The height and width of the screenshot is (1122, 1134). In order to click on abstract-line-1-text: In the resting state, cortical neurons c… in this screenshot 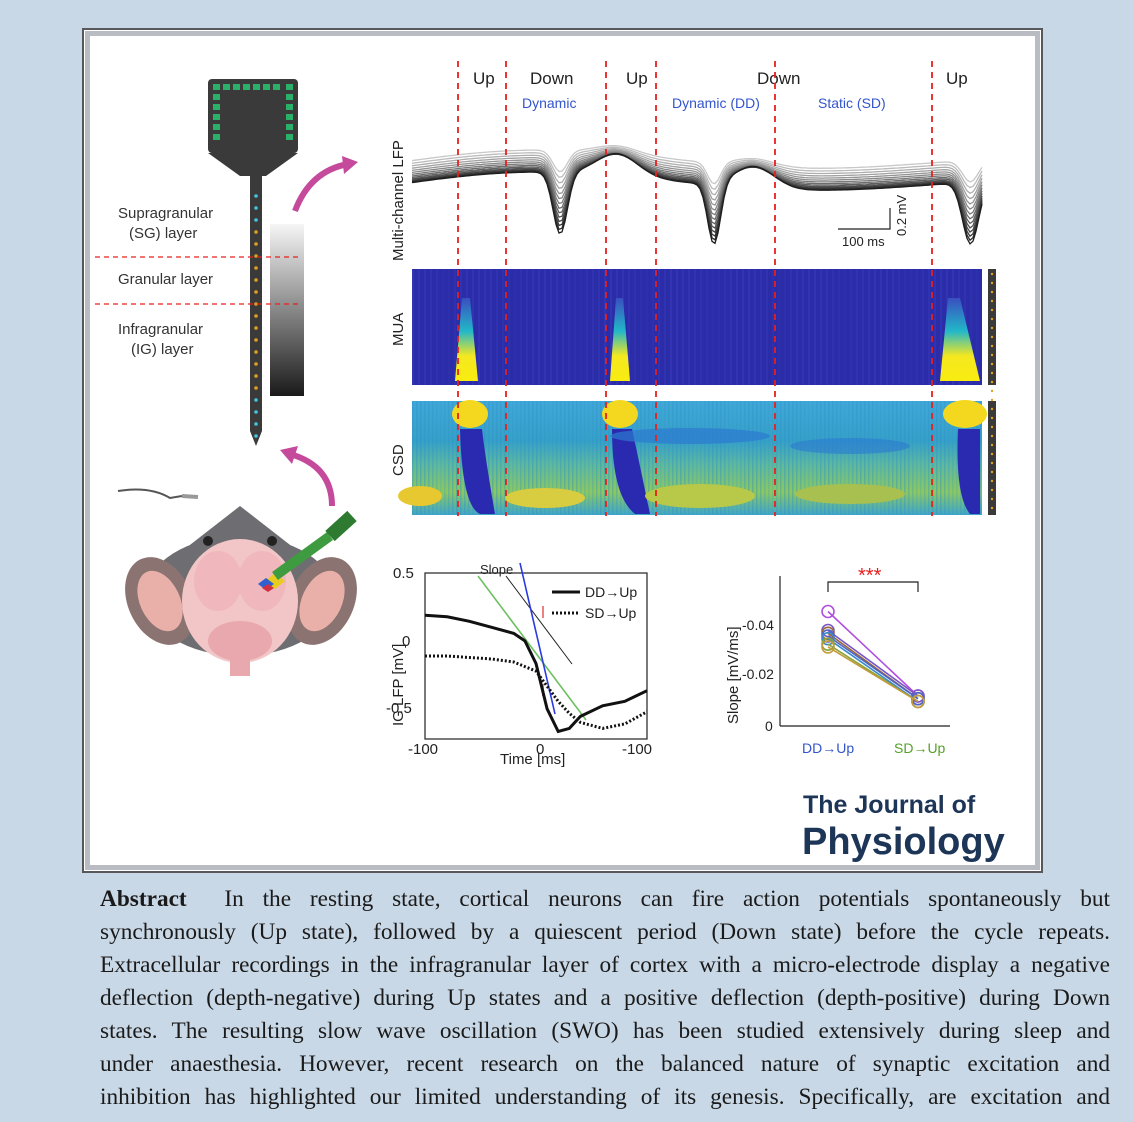, I will do `click(667, 899)`.